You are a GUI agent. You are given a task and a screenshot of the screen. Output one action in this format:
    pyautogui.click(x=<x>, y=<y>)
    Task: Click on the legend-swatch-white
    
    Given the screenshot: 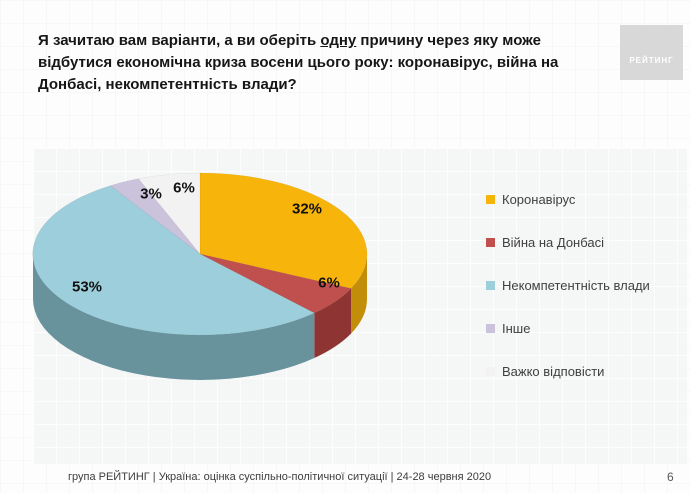 What is the action you would take?
    pyautogui.click(x=490, y=371)
    